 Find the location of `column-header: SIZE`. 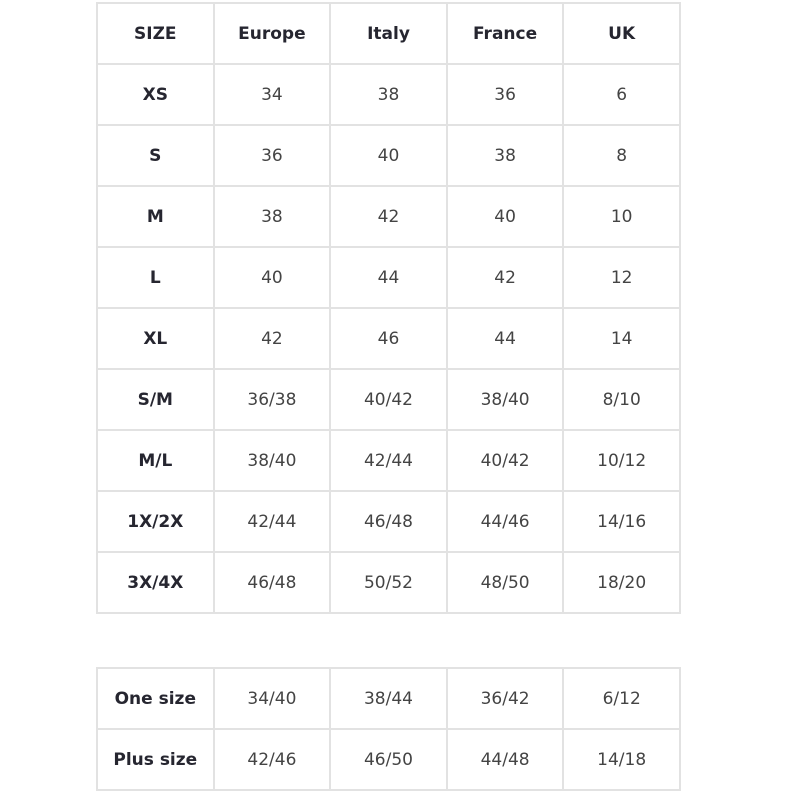

column-header: SIZE is located at coordinates (155, 33).